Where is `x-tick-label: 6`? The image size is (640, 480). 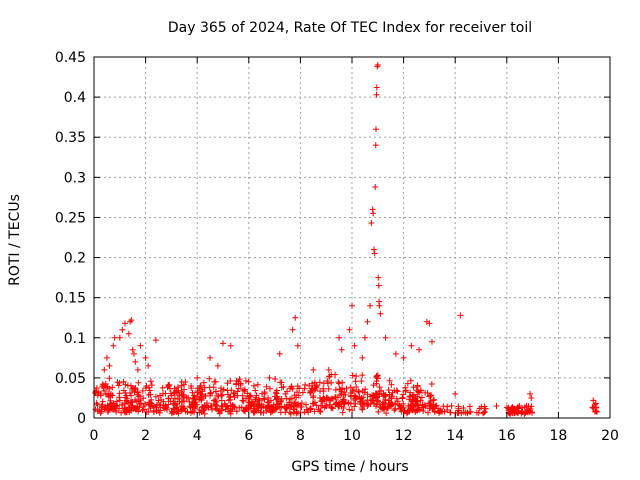
x-tick-label: 6 is located at coordinates (248, 436).